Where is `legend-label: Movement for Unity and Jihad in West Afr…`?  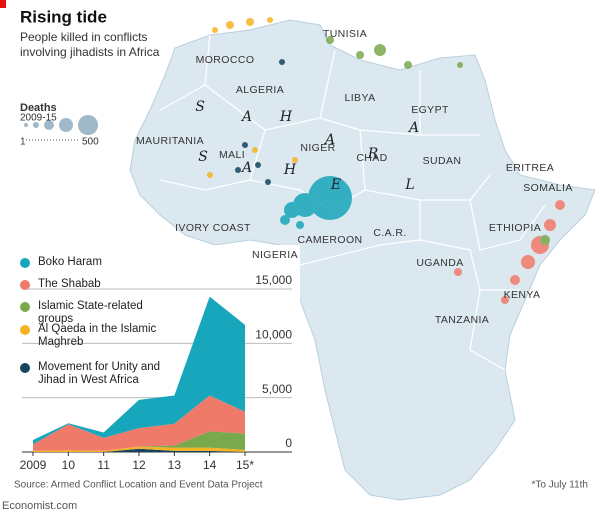
legend-label: Movement for Unity and Jihad in West Afr… is located at coordinates (99, 373).